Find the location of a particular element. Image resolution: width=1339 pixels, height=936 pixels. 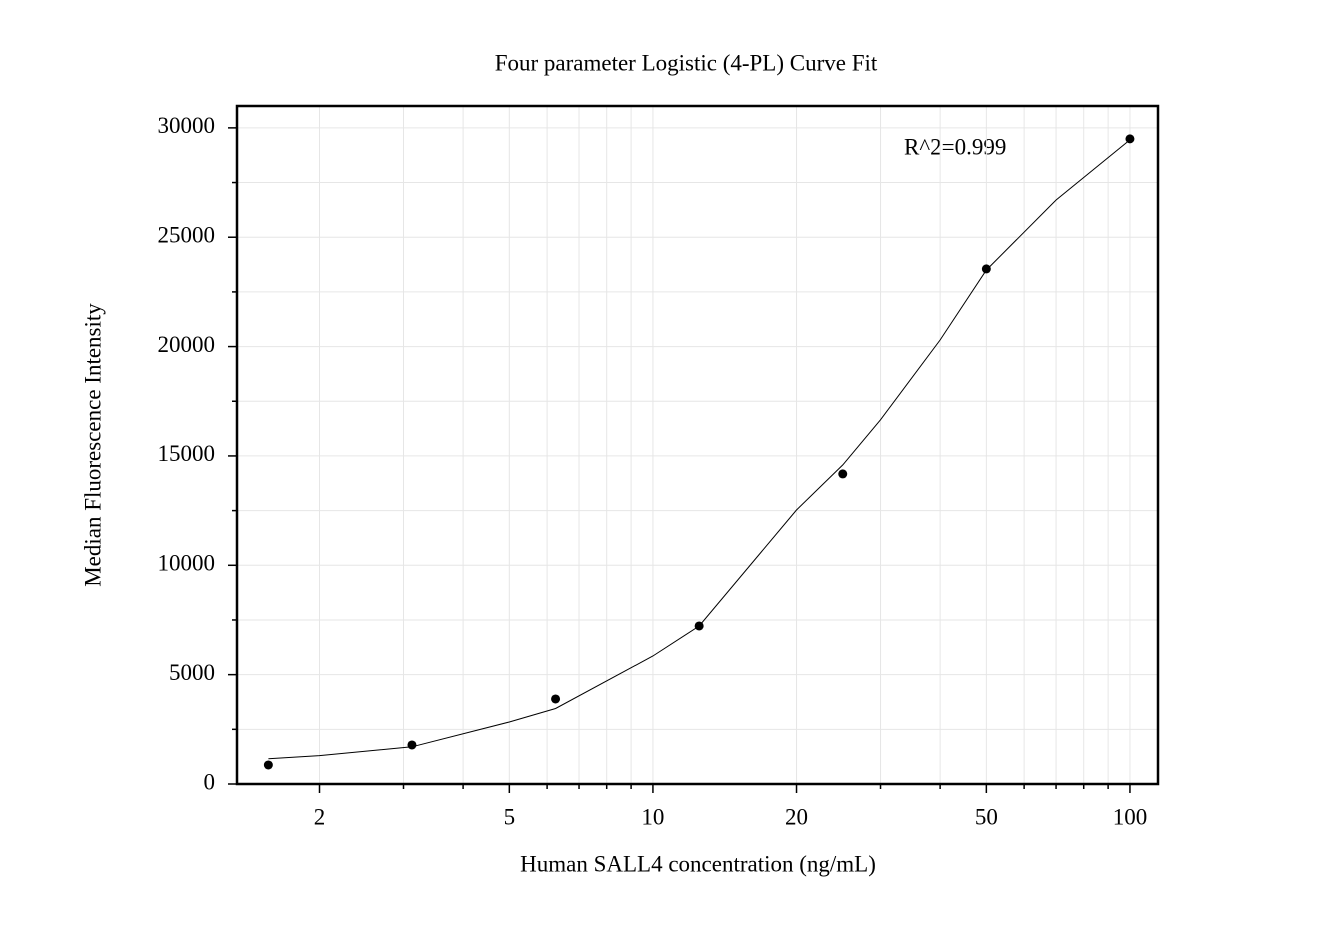

y-tick-label: 0 is located at coordinates (210, 781).